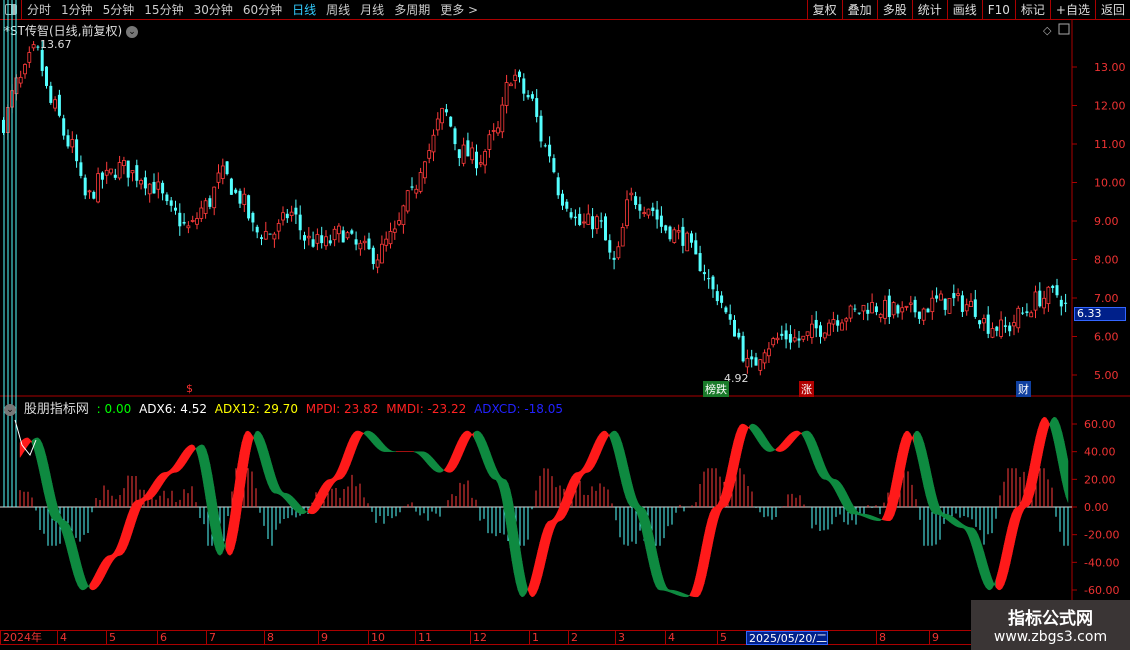 The image size is (1130, 650). What do you see at coordinates (213, 10) in the screenshot?
I see `period-tab: 30分钟` at bounding box center [213, 10].